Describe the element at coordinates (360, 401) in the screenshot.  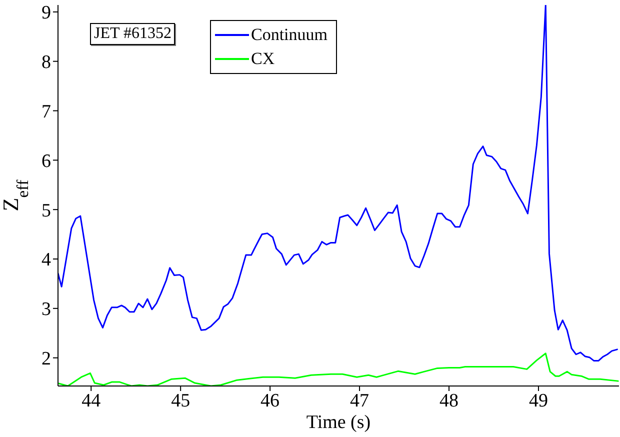
I see `x-tick-label: 47` at that location.